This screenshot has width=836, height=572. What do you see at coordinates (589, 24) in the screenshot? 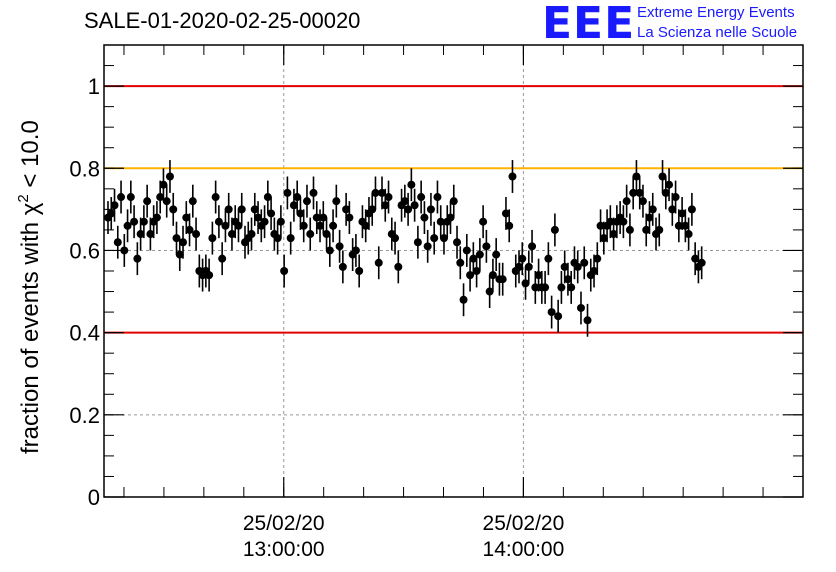
I see `logo-mark: EEE` at bounding box center [589, 24].